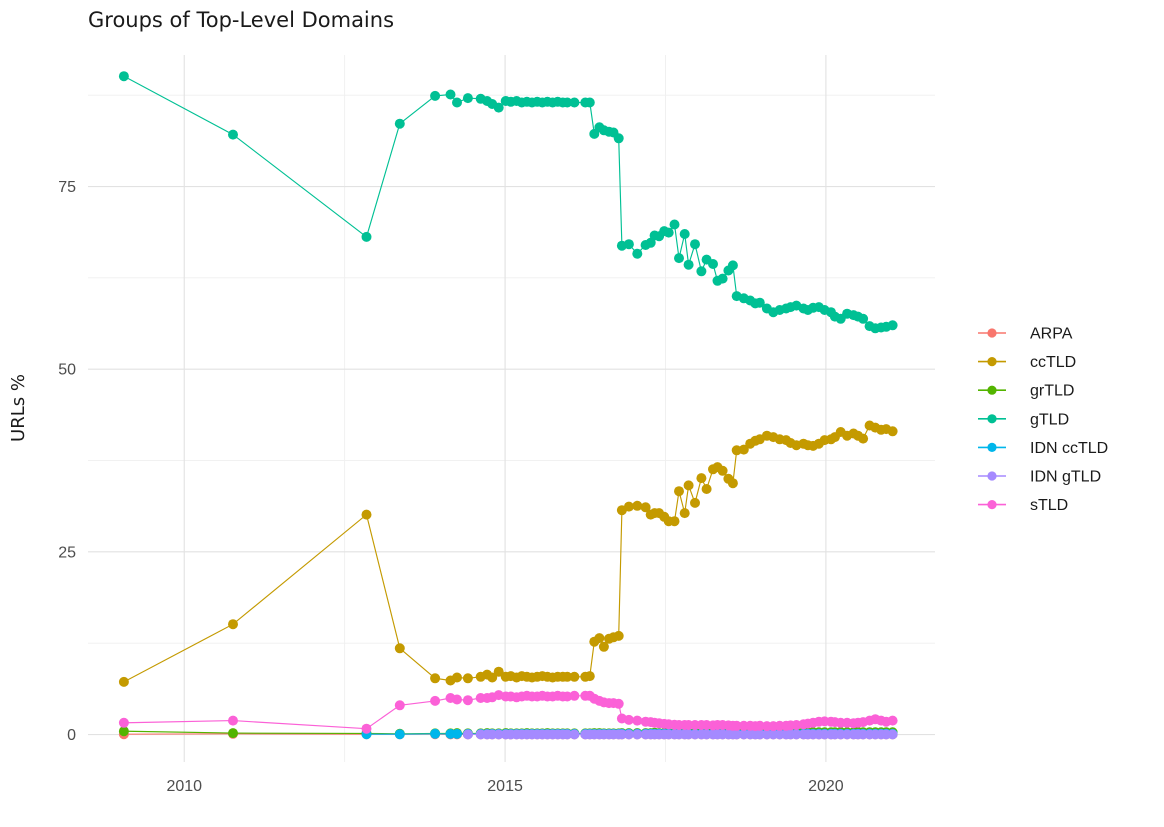  I want to click on legend-item-idn-cctld: IDN ccTLD, so click(1043, 448).